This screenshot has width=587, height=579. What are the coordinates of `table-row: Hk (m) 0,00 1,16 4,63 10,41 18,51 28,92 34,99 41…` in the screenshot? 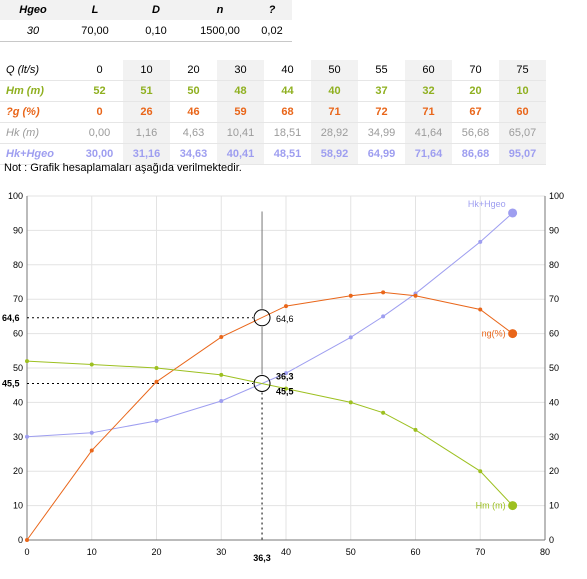 It's located at (273, 133).